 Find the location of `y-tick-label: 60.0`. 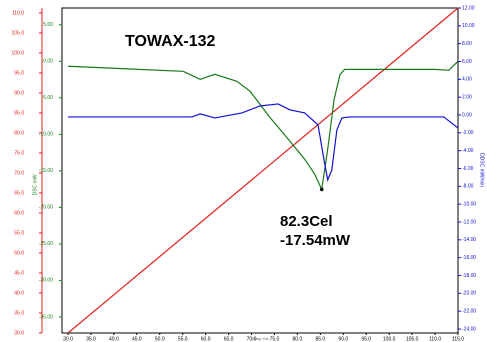

y-tick-label: 60.0 is located at coordinates (19, 213).